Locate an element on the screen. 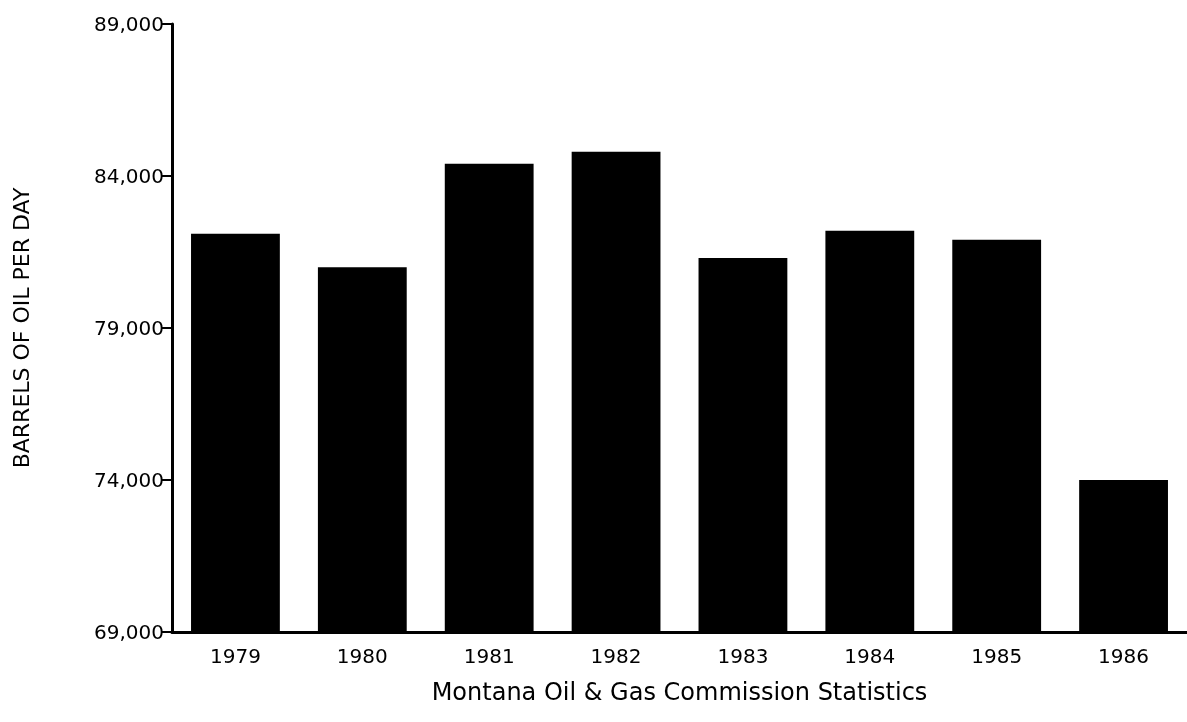 Image resolution: width=1187 pixels, height=722 pixels. x-axis-title: Montana Oil & Gas Commission Statistics is located at coordinates (679, 692).